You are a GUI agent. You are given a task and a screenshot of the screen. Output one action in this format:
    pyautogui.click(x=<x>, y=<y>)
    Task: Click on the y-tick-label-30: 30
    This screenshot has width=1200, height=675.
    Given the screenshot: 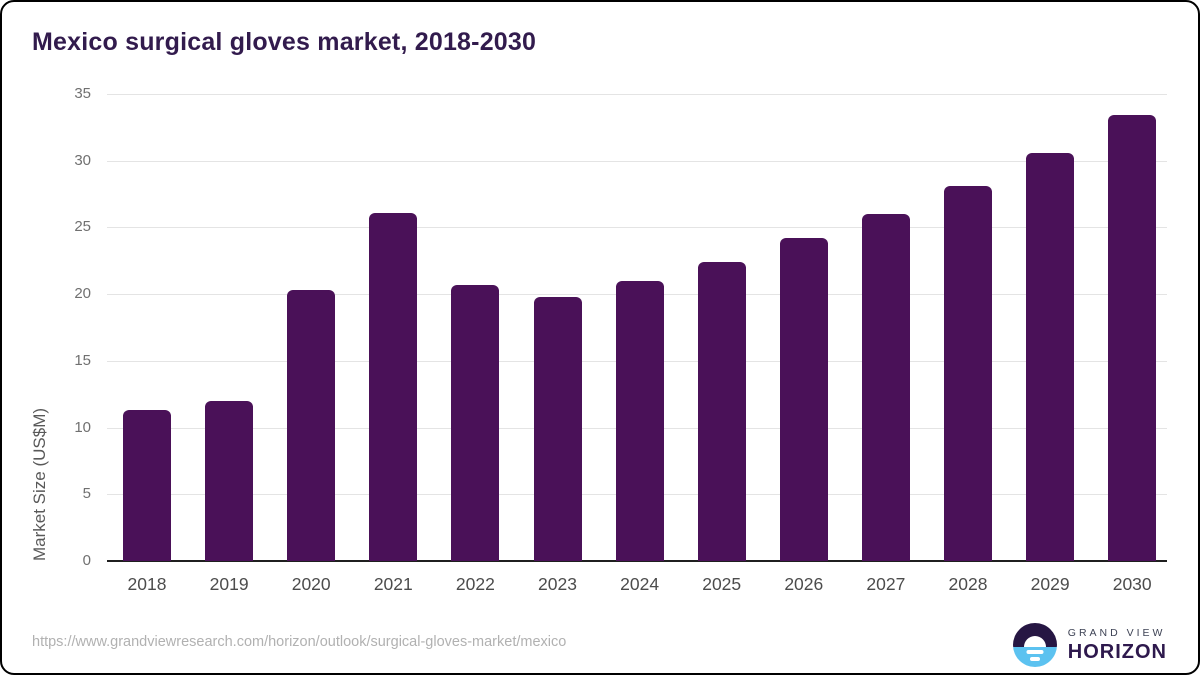 What is the action you would take?
    pyautogui.click(x=82, y=160)
    